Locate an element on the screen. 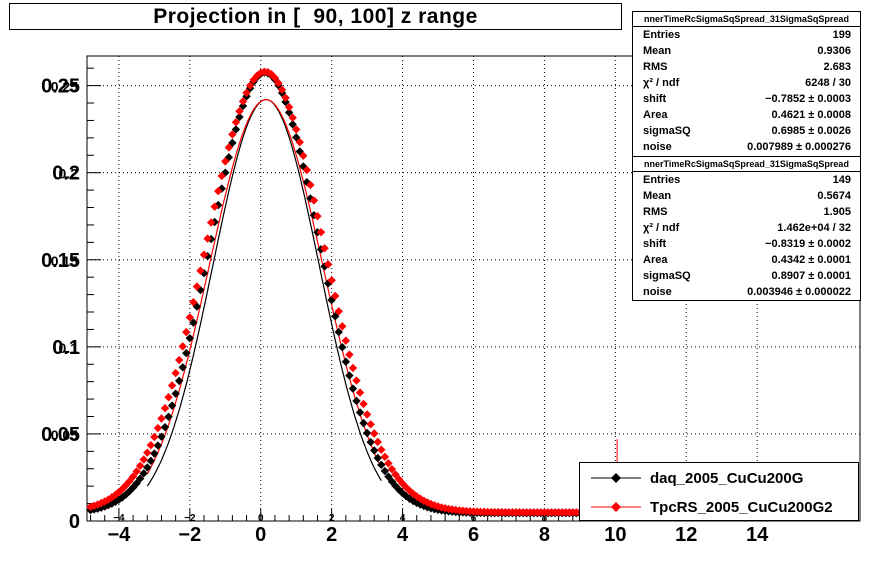  x-tick-label: 10 is located at coordinates (615, 535).